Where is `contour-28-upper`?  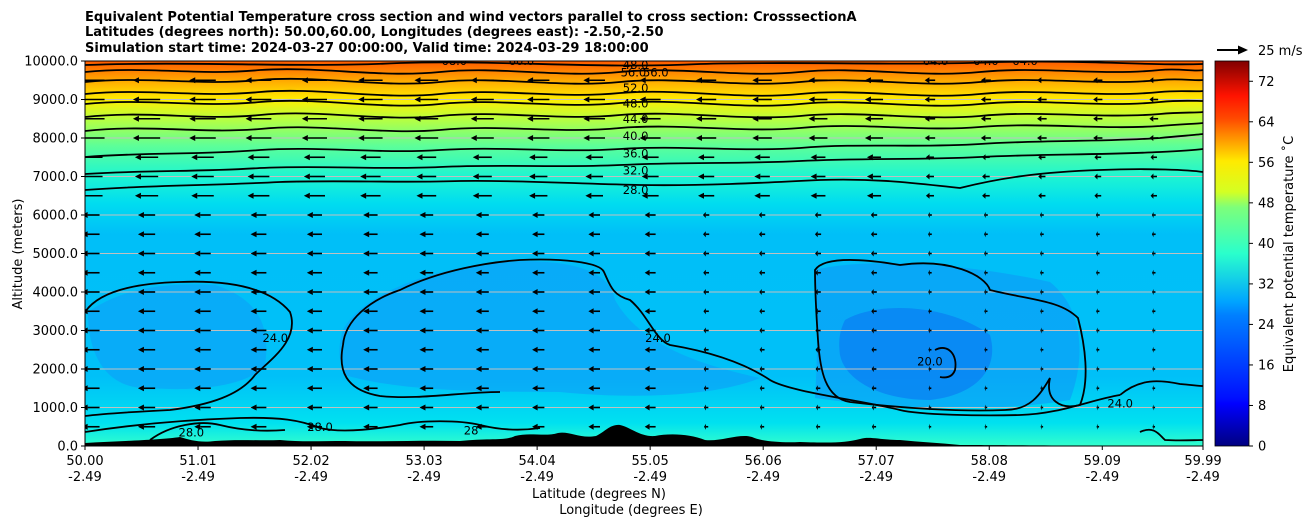
contour-28-upper is located at coordinates (644, 179).